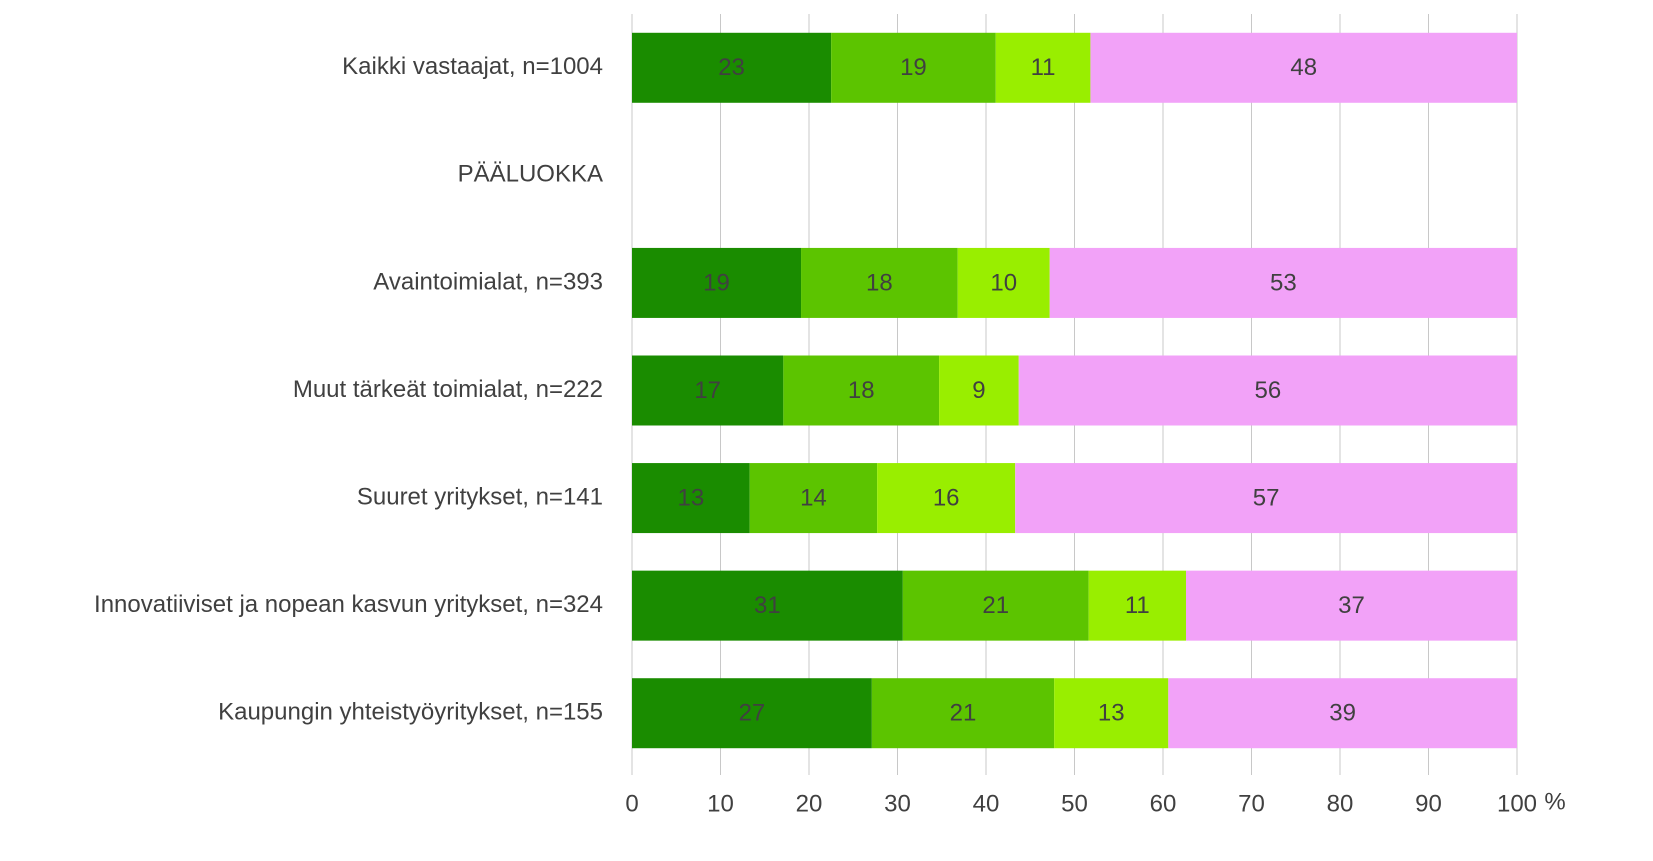 Image resolution: width=1653 pixels, height=861 pixels. I want to click on x-tick-label: 50, so click(1074, 803).